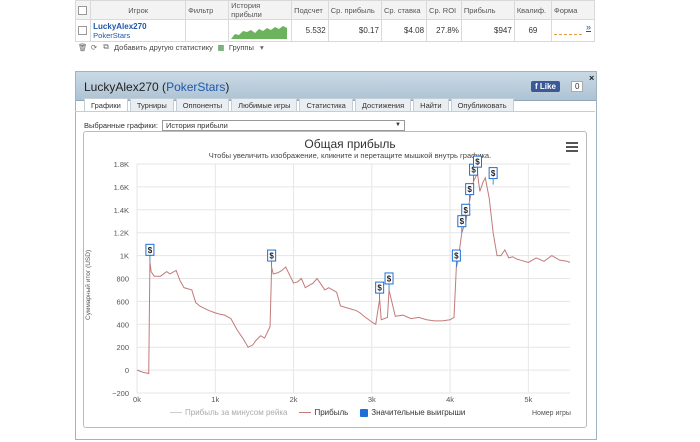 The height and width of the screenshot is (442, 700). Describe the element at coordinates (592, 78) in the screenshot. I see `close-icon: ×` at that location.